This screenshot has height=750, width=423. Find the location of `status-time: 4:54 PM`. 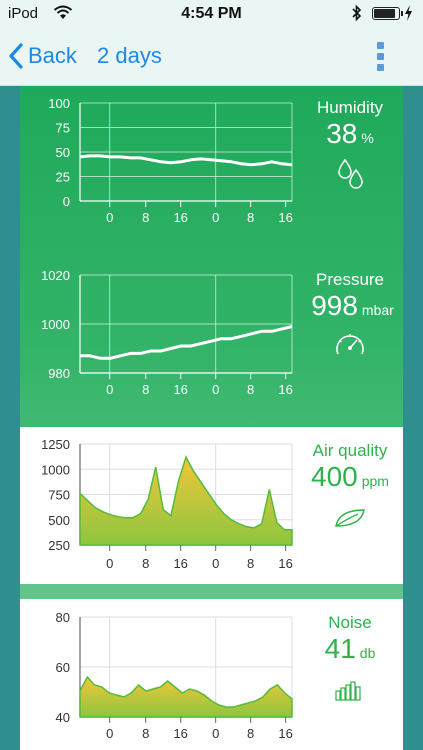

status-time: 4:54 PM is located at coordinates (211, 13).